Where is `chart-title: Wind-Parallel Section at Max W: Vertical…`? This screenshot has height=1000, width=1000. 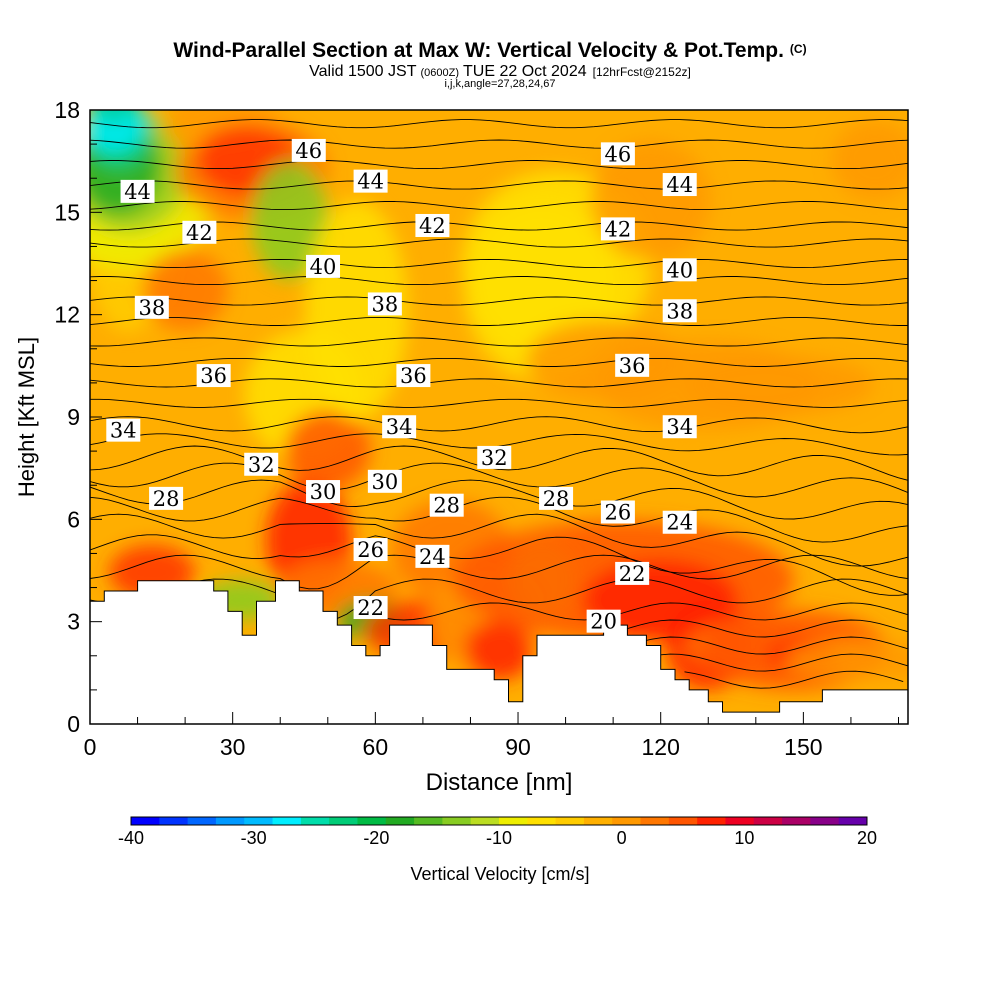 chart-title: Wind-Parallel Section at Max W: Vertical… is located at coordinates (489, 50).